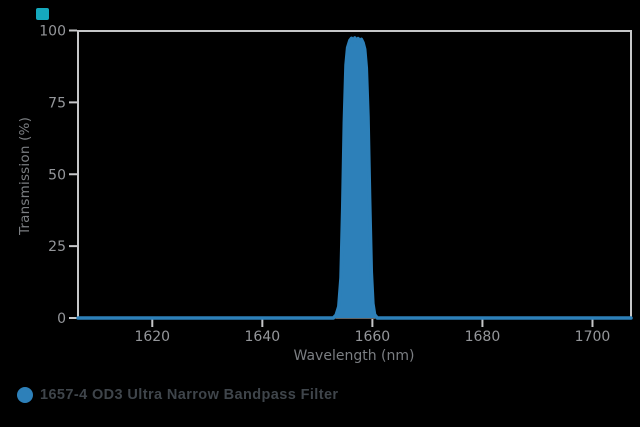 This screenshot has width=640, height=427. Describe the element at coordinates (25, 176) in the screenshot. I see `y-axis-title: Transmission (%)` at that location.